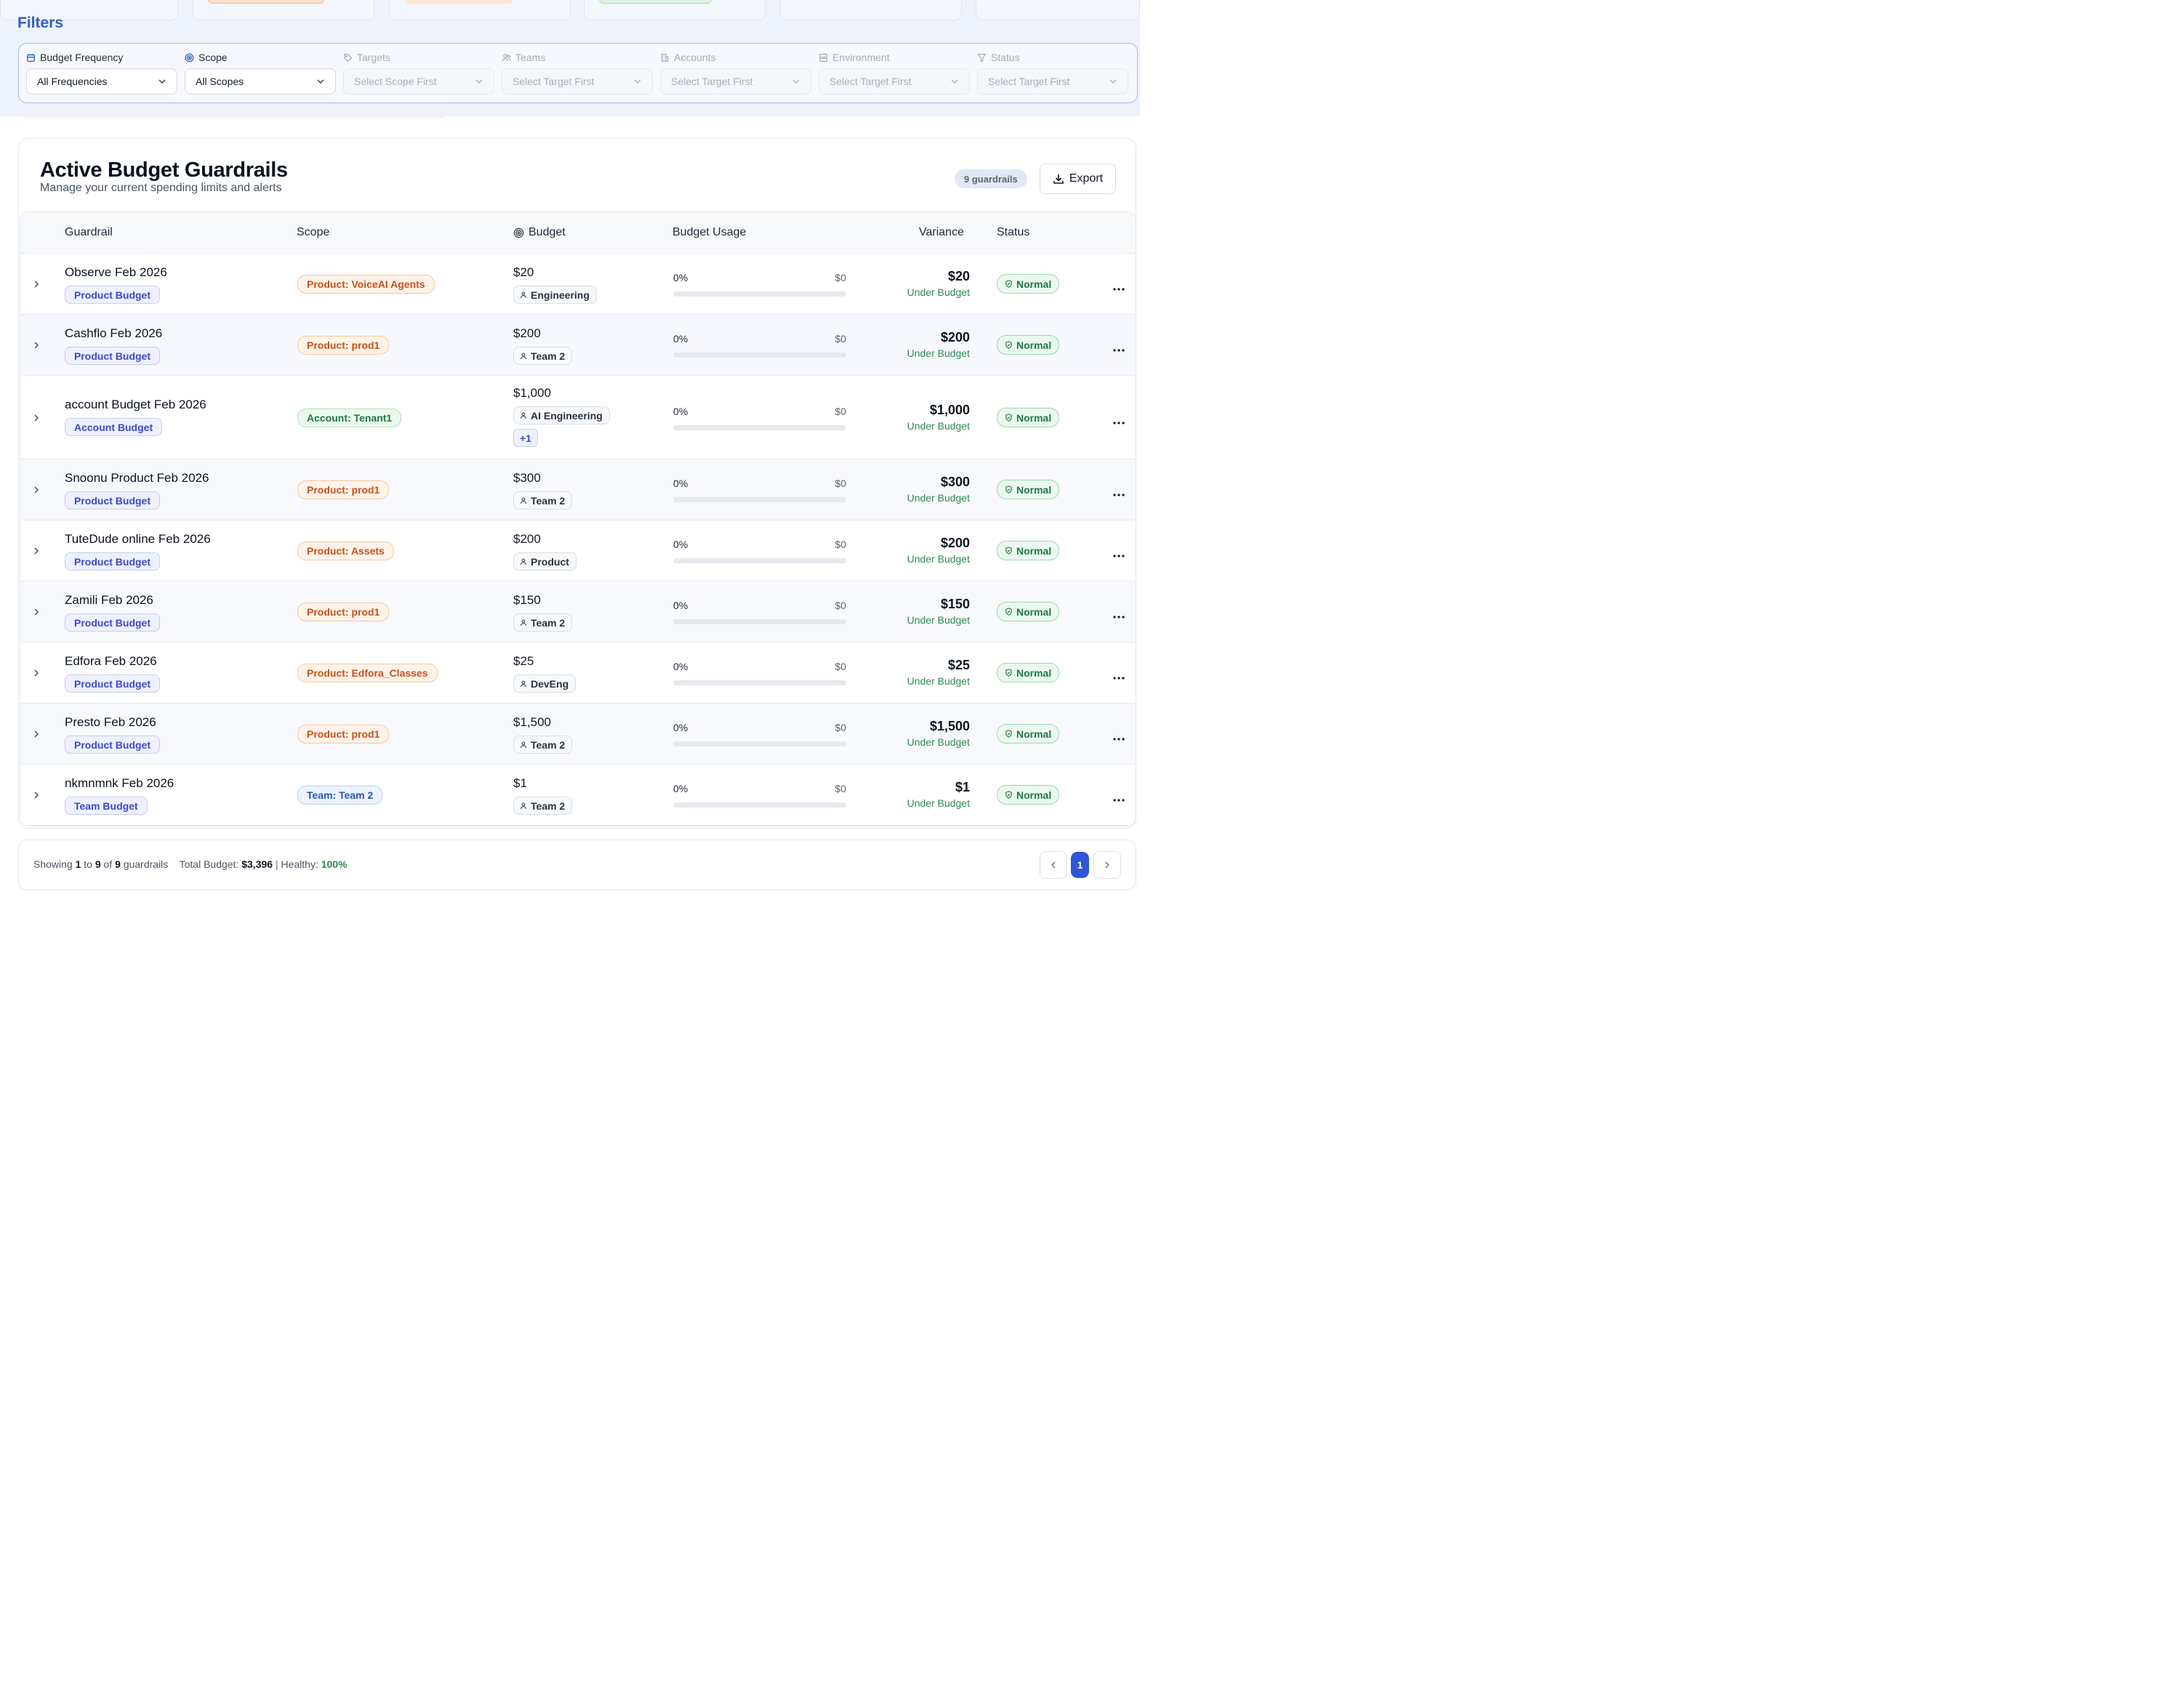 The height and width of the screenshot is (1708, 2181). Describe the element at coordinates (313, 232) in the screenshot. I see `column-header-scope: Scope` at that location.